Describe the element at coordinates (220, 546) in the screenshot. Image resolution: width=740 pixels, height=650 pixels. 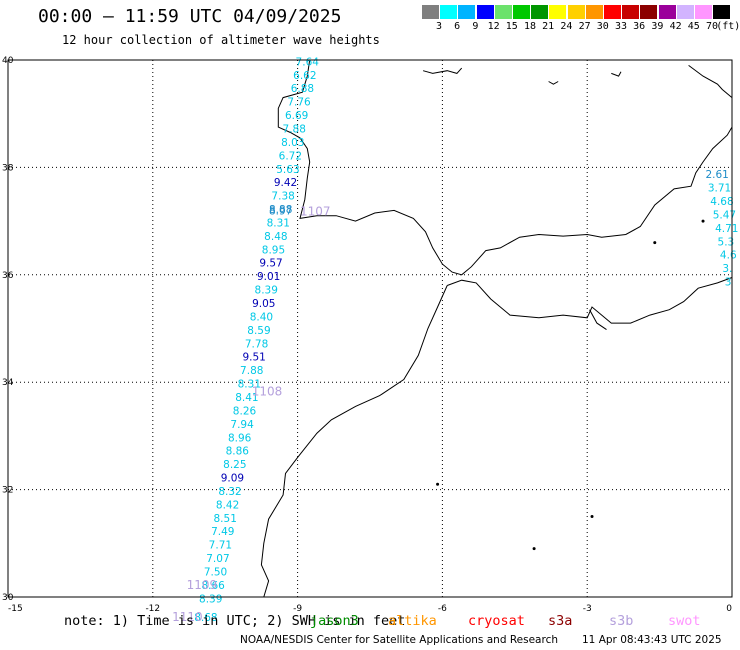
I see `wave-height-label: 7.71` at that location.